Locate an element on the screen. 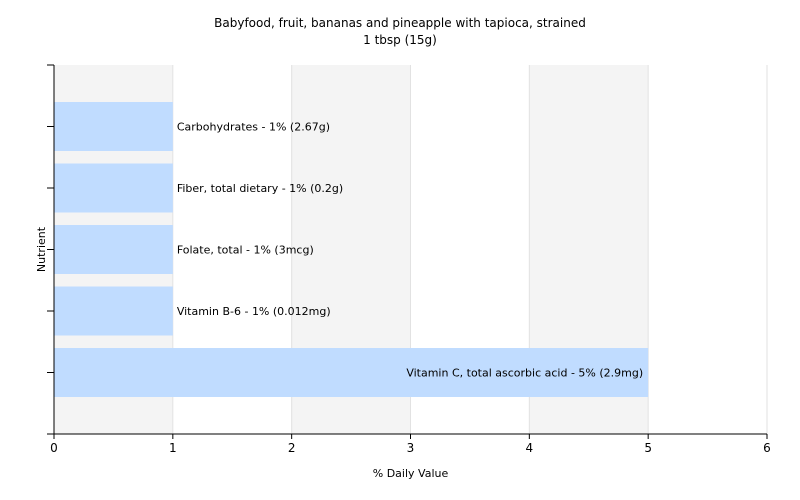  bar-label: Folate, total - 1% (3mcg) is located at coordinates (245, 250).